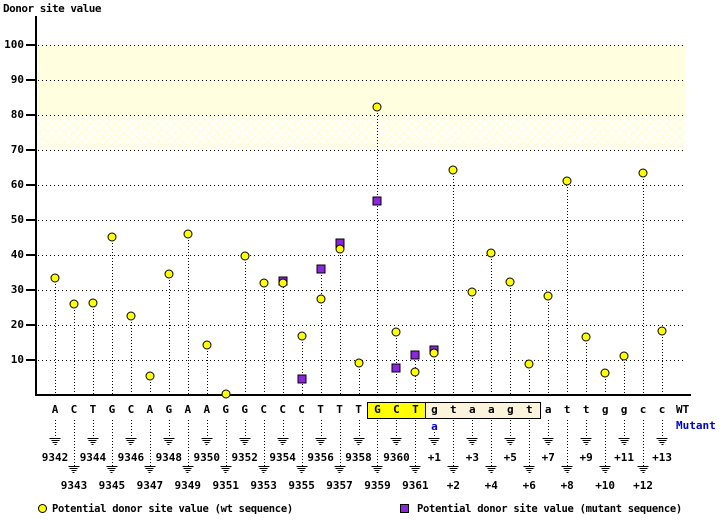  Describe the element at coordinates (112, 485) in the screenshot. I see `position-label: 9345` at that location.